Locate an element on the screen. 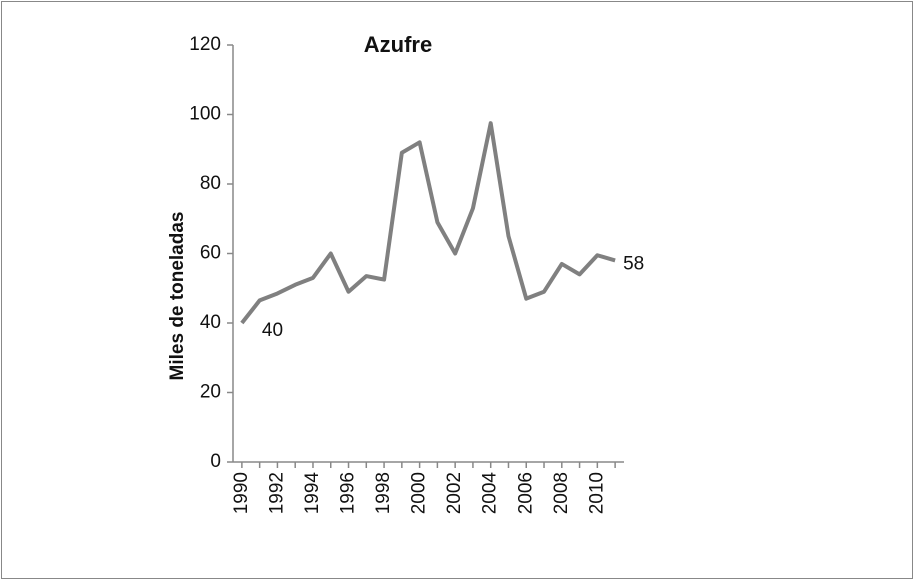 This screenshot has height=581, width=915. x-tick-label: 2002 is located at coordinates (454, 493).